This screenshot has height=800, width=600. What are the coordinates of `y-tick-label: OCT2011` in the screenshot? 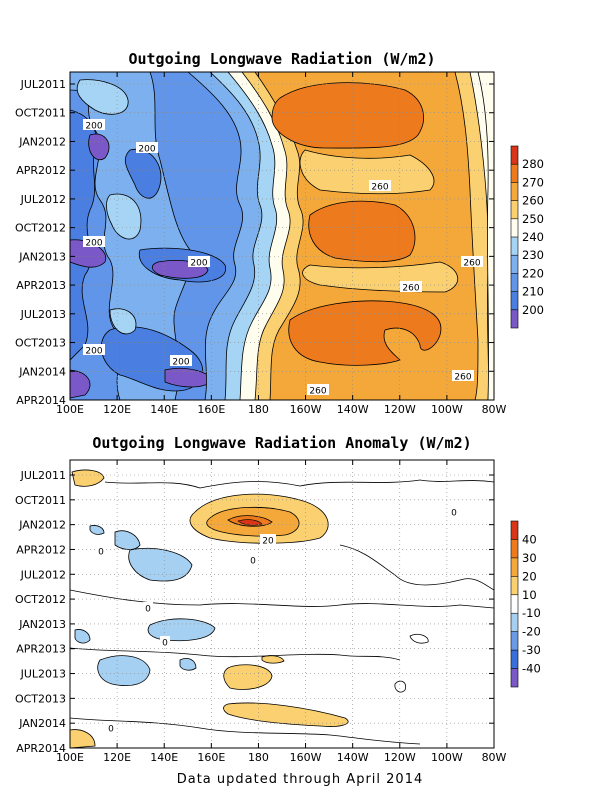 It's located at (40, 500).